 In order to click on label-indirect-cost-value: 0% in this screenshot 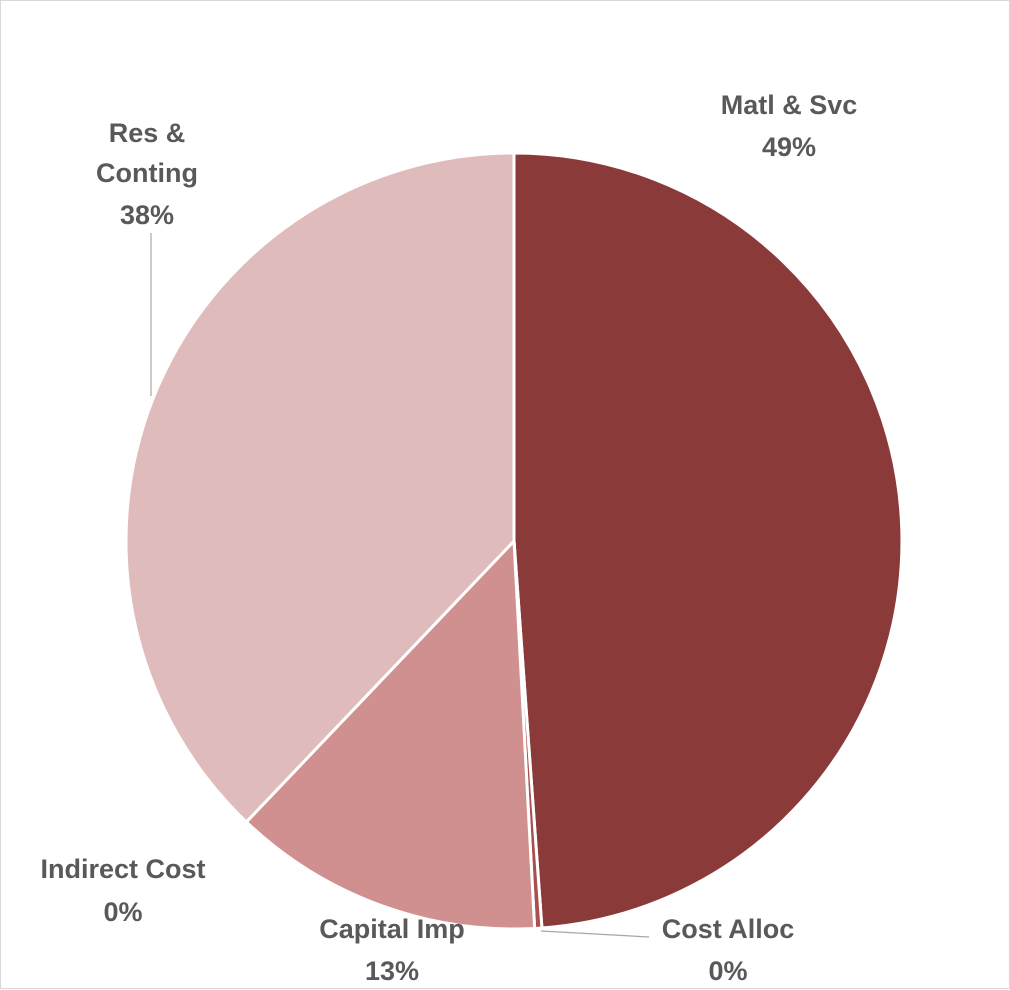, I will do `click(122, 912)`.